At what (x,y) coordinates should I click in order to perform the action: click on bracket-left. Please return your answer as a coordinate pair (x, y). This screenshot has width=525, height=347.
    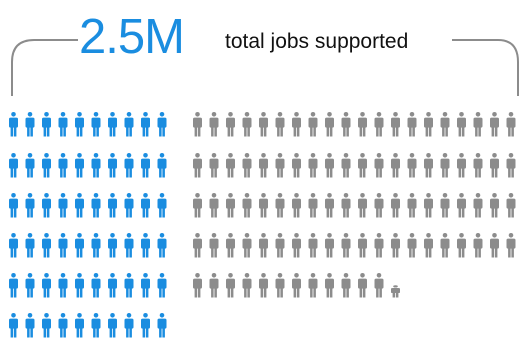
    Looking at the image, I should click on (44, 67).